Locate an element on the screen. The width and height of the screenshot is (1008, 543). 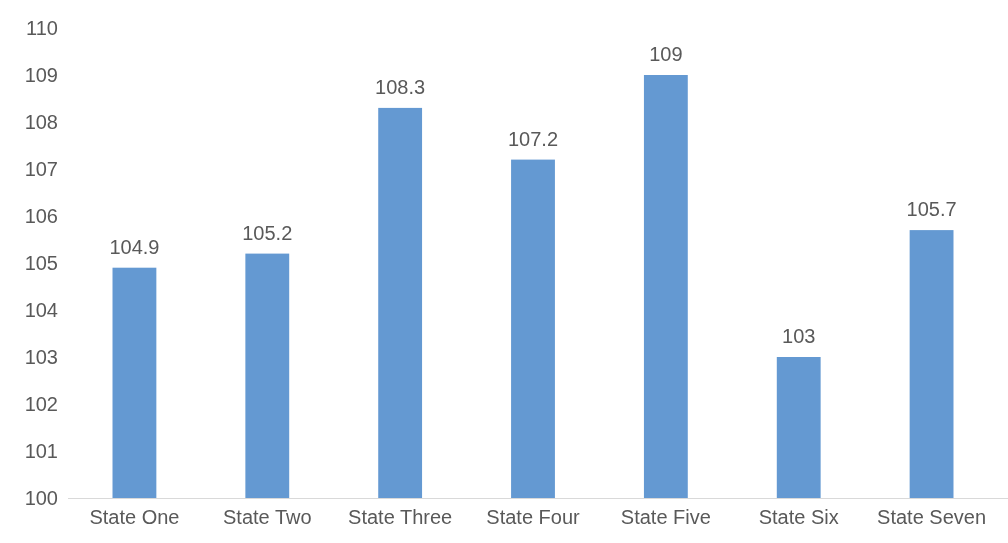
x-tick-label: State Four is located at coordinates (533, 517).